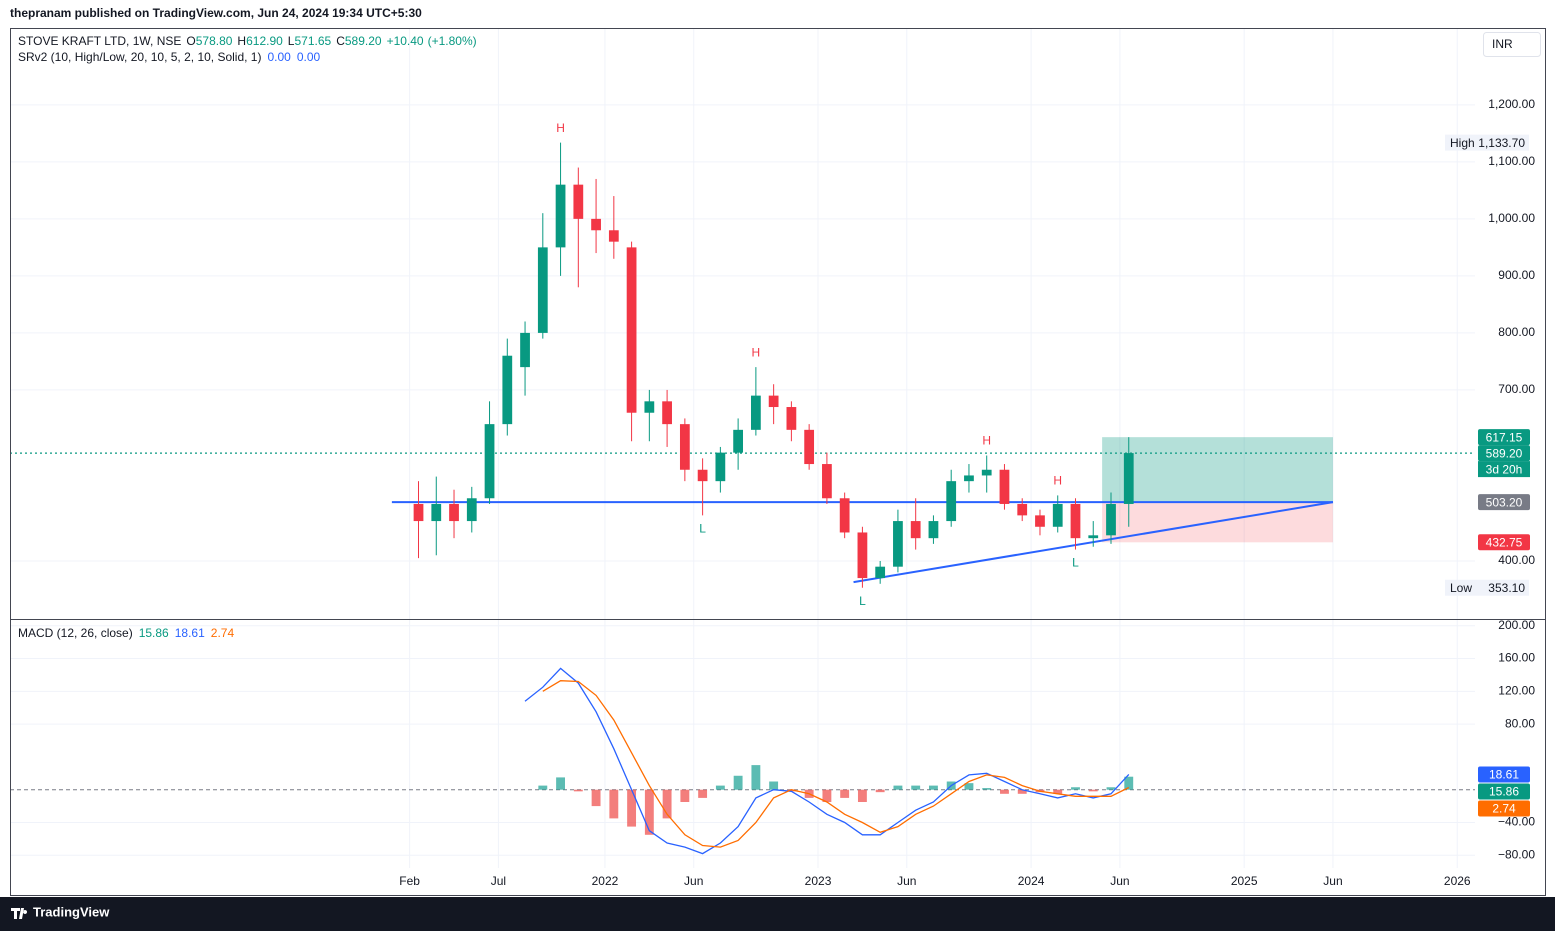 The width and height of the screenshot is (1555, 931). What do you see at coordinates (1516, 822) in the screenshot?
I see `y-tick-label: −40.00` at bounding box center [1516, 822].